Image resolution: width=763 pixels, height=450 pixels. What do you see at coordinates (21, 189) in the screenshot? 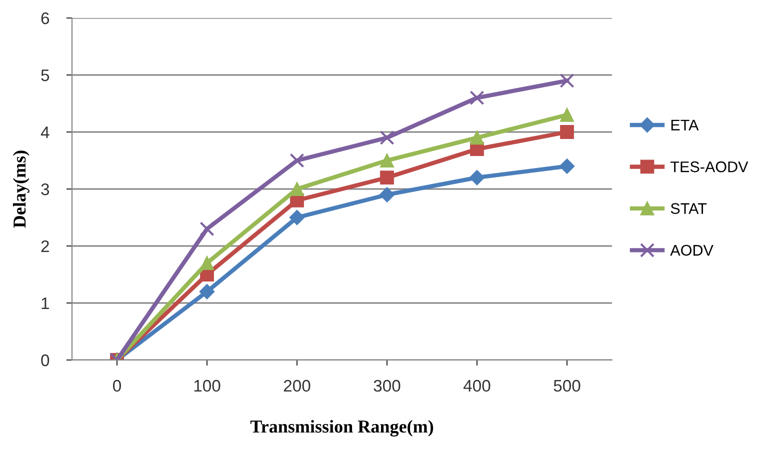
I see `y-axis-title: Delay(ms)` at bounding box center [21, 189].